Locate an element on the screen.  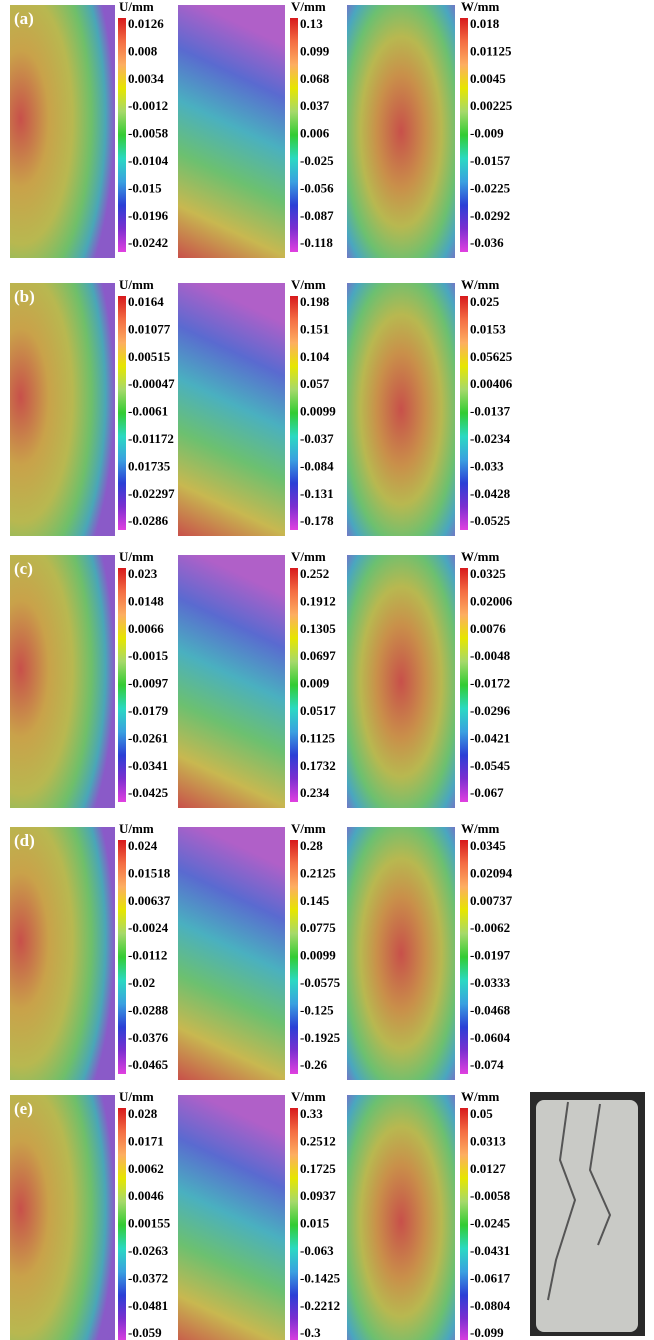
colorbar-tick-label: 0.0153 is located at coordinates (488, 328).